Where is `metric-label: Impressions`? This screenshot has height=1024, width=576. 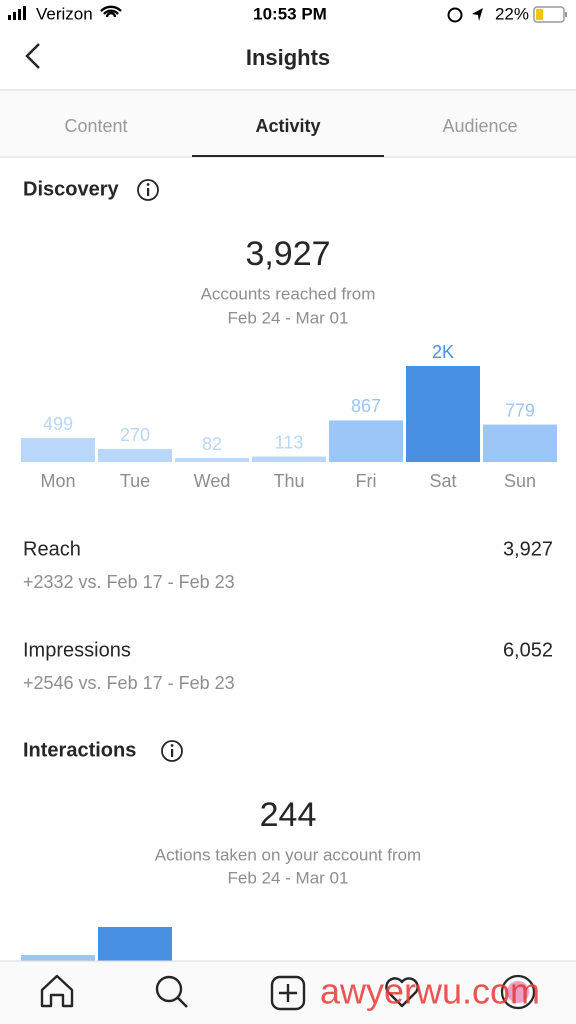 metric-label: Impressions is located at coordinates (77, 650).